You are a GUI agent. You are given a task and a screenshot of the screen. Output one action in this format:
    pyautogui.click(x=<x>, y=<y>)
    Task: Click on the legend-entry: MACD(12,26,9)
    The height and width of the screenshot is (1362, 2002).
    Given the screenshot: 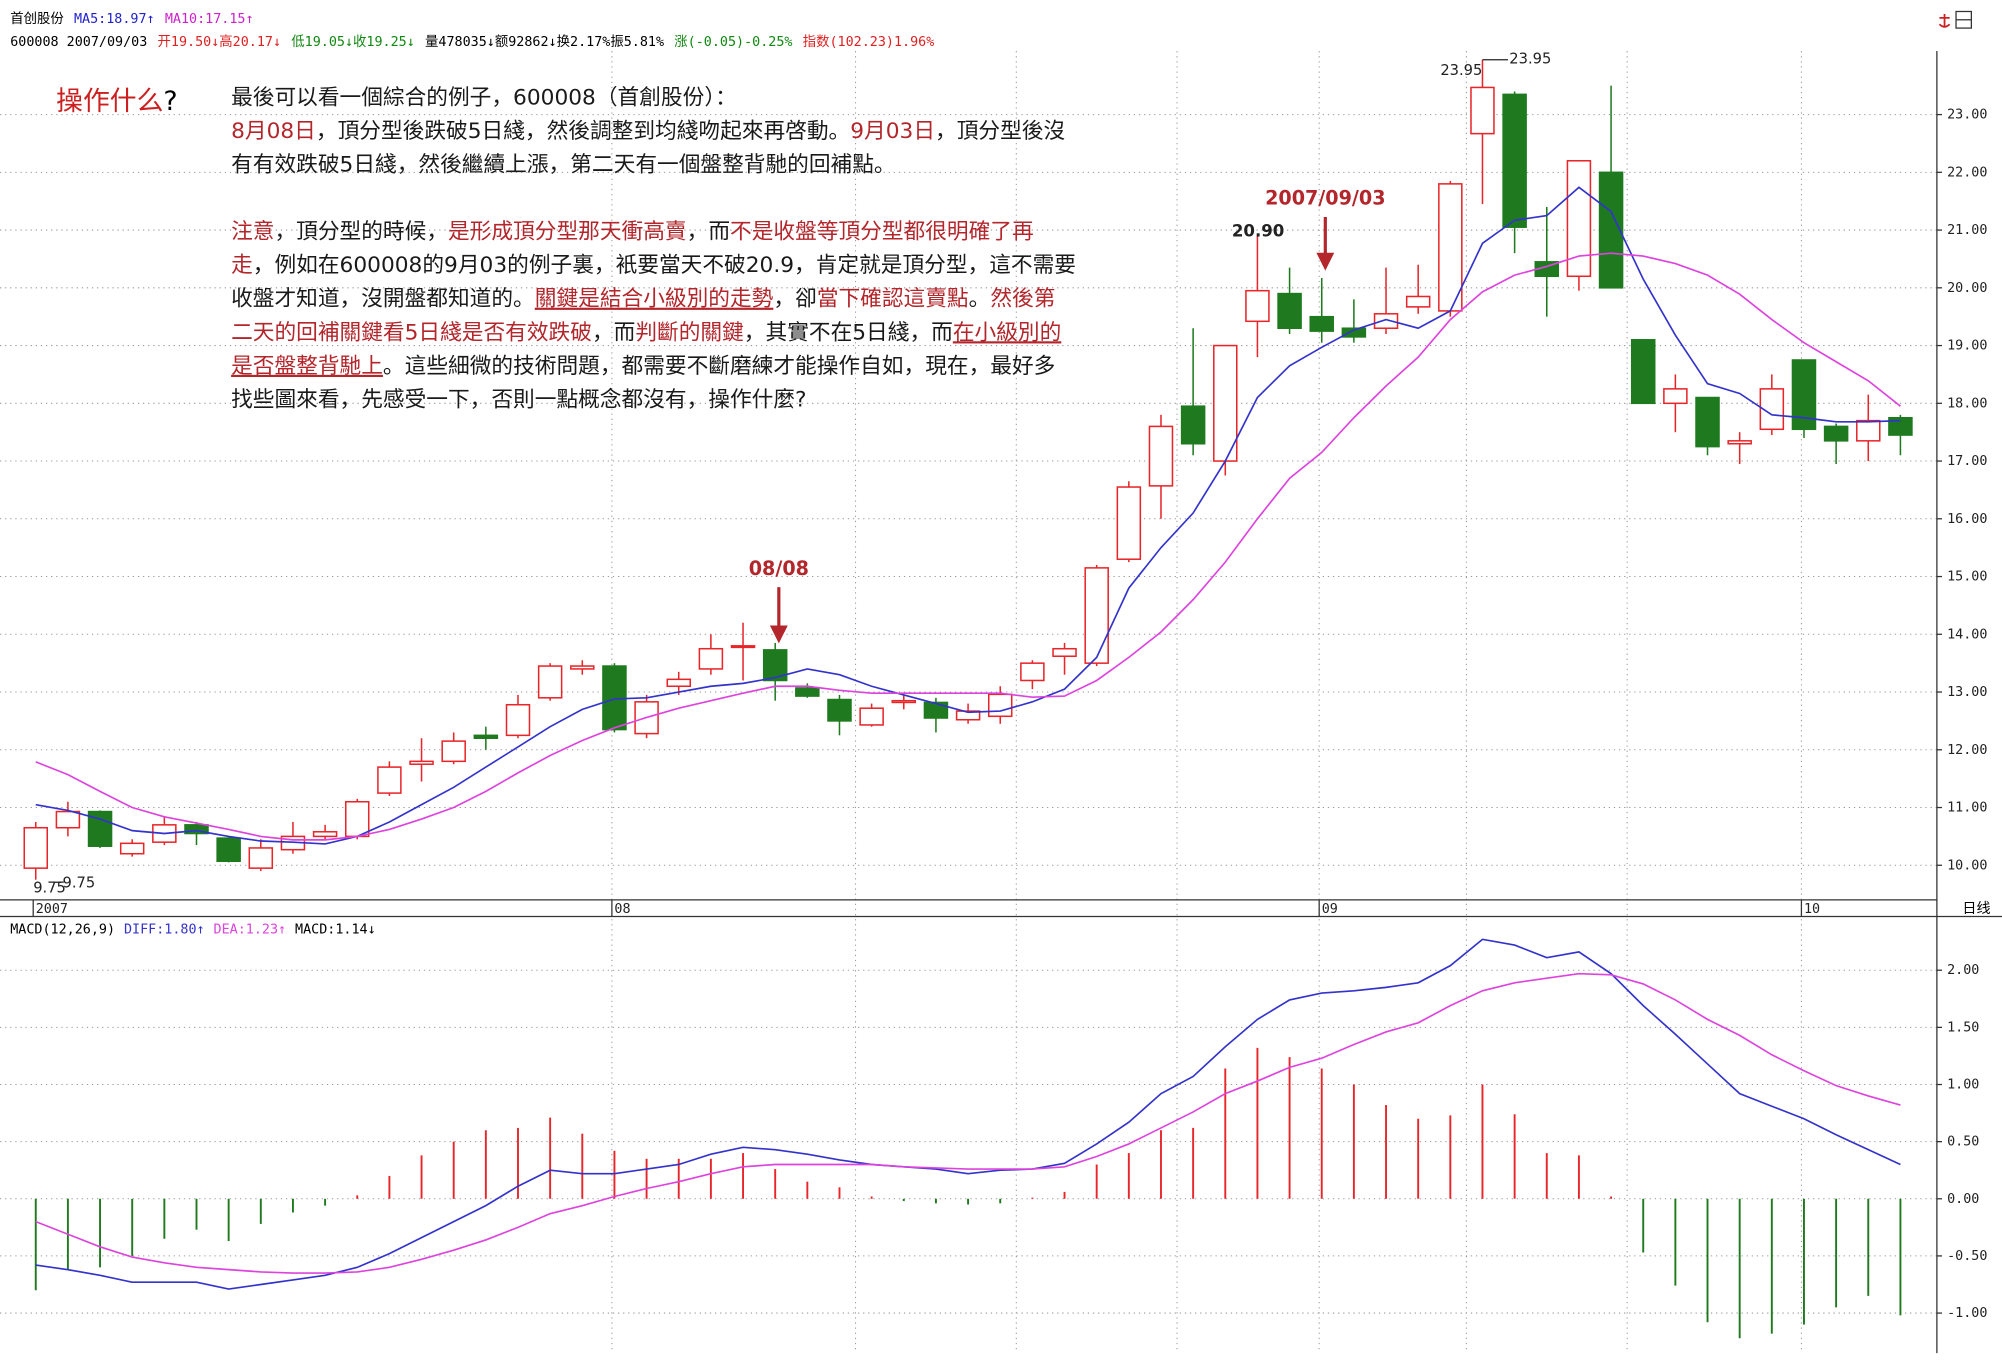 What is the action you would take?
    pyautogui.click(x=62, y=929)
    